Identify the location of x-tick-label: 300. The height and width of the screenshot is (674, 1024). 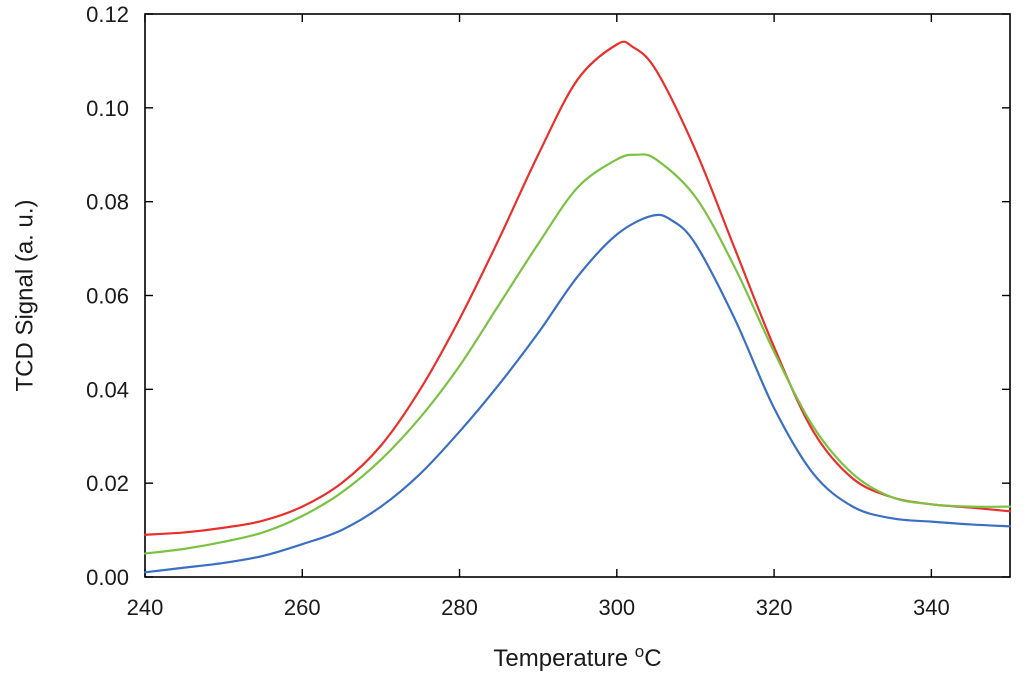
(616, 607).